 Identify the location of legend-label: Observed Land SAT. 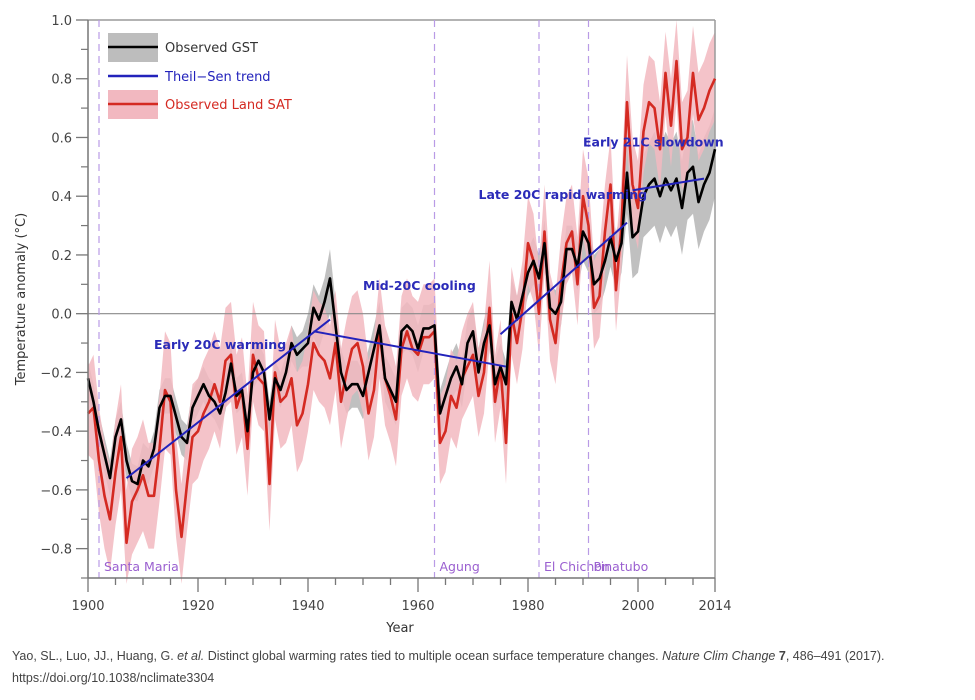
(228, 105).